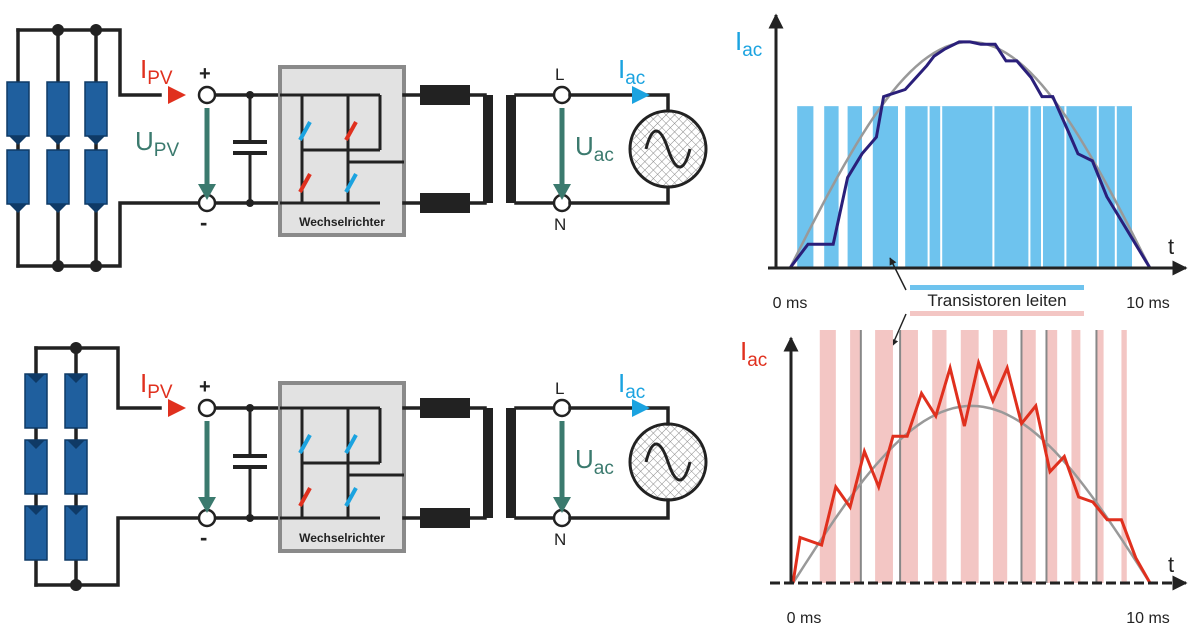 Image resolution: width=1192 pixels, height=632 pixels. What do you see at coordinates (157, 143) in the screenshot?
I see `pv-voltage-label: UPV` at bounding box center [157, 143].